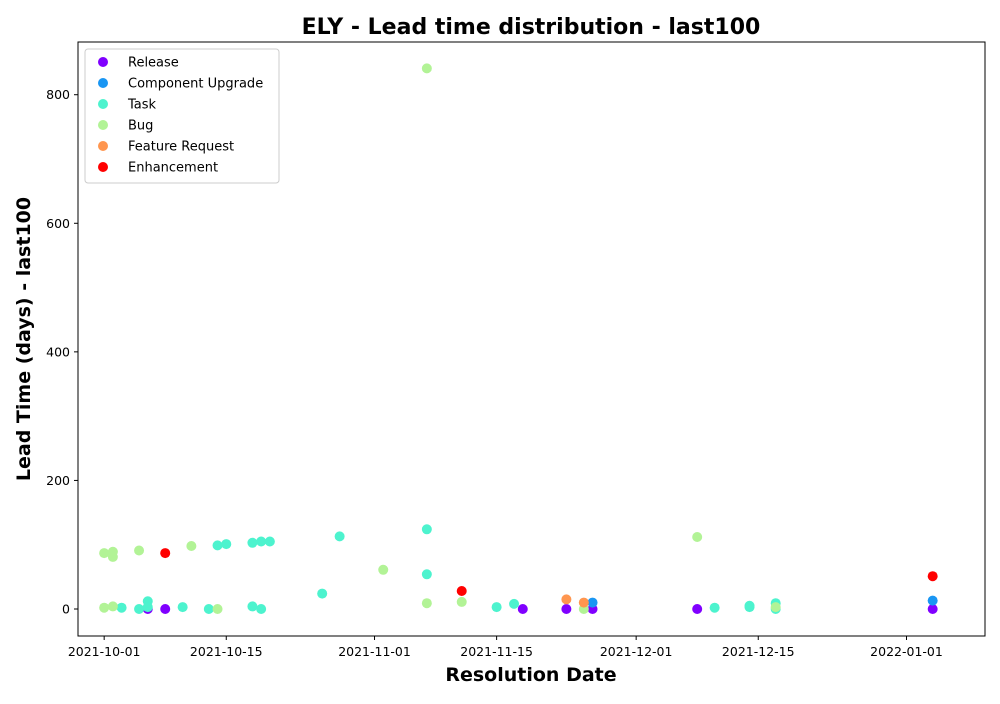 The height and width of the screenshot is (704, 1000). Describe the element at coordinates (58, 223) in the screenshot. I see `y-tick-label: 600` at that location.